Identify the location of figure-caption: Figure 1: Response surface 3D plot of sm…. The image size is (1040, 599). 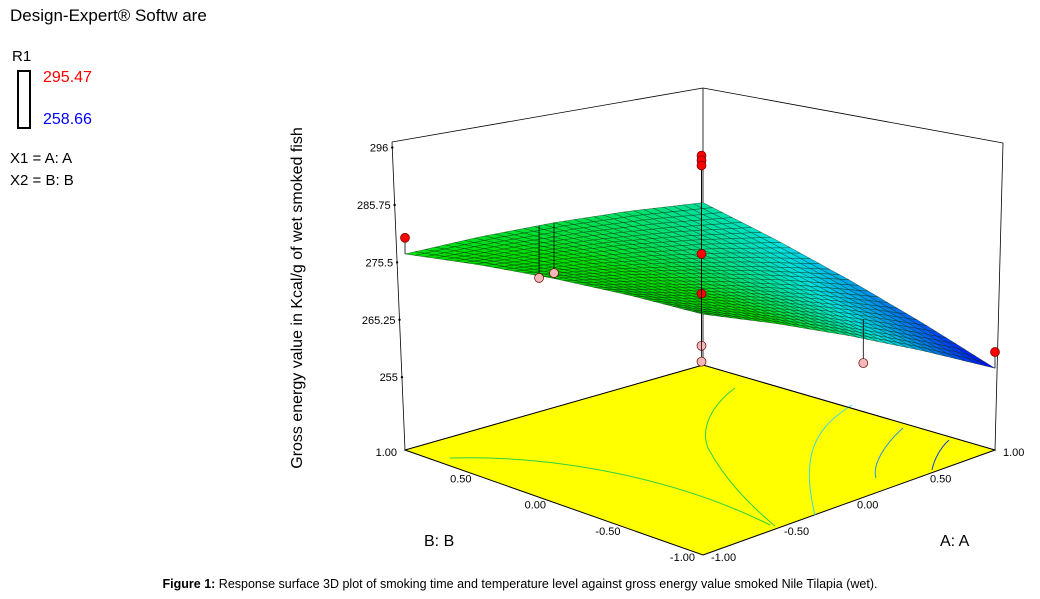
(520, 584).